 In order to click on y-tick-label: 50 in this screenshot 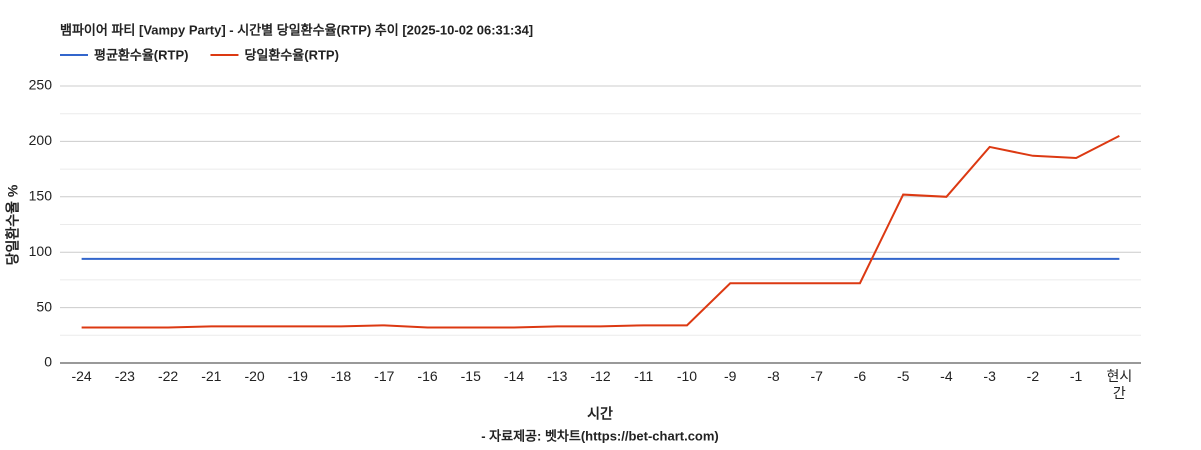, I will do `click(44, 306)`.